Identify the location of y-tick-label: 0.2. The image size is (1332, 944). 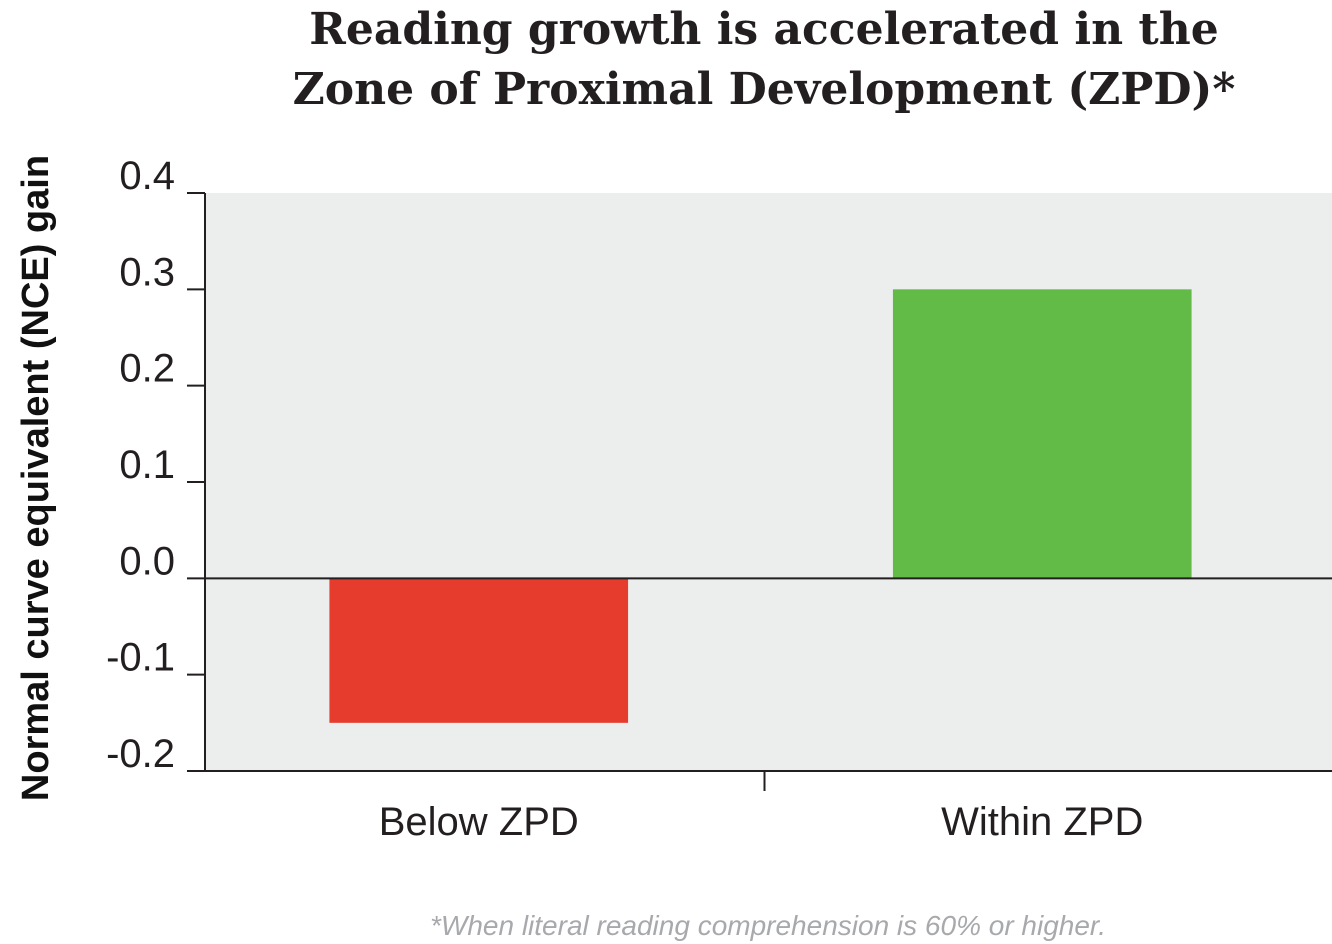
(147, 369).